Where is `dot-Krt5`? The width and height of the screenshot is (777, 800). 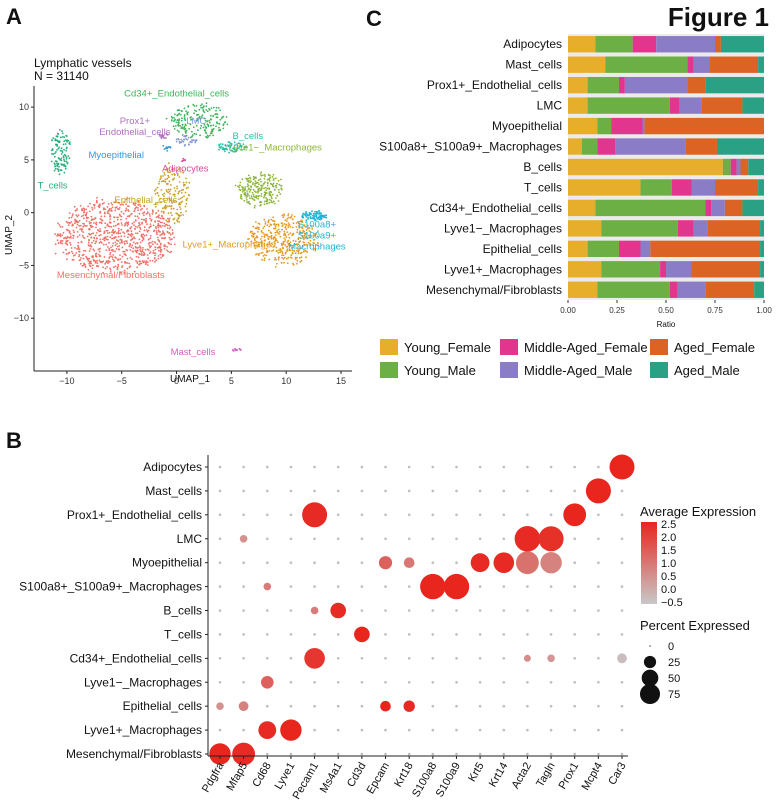 dot-Krt5 is located at coordinates (480, 754).